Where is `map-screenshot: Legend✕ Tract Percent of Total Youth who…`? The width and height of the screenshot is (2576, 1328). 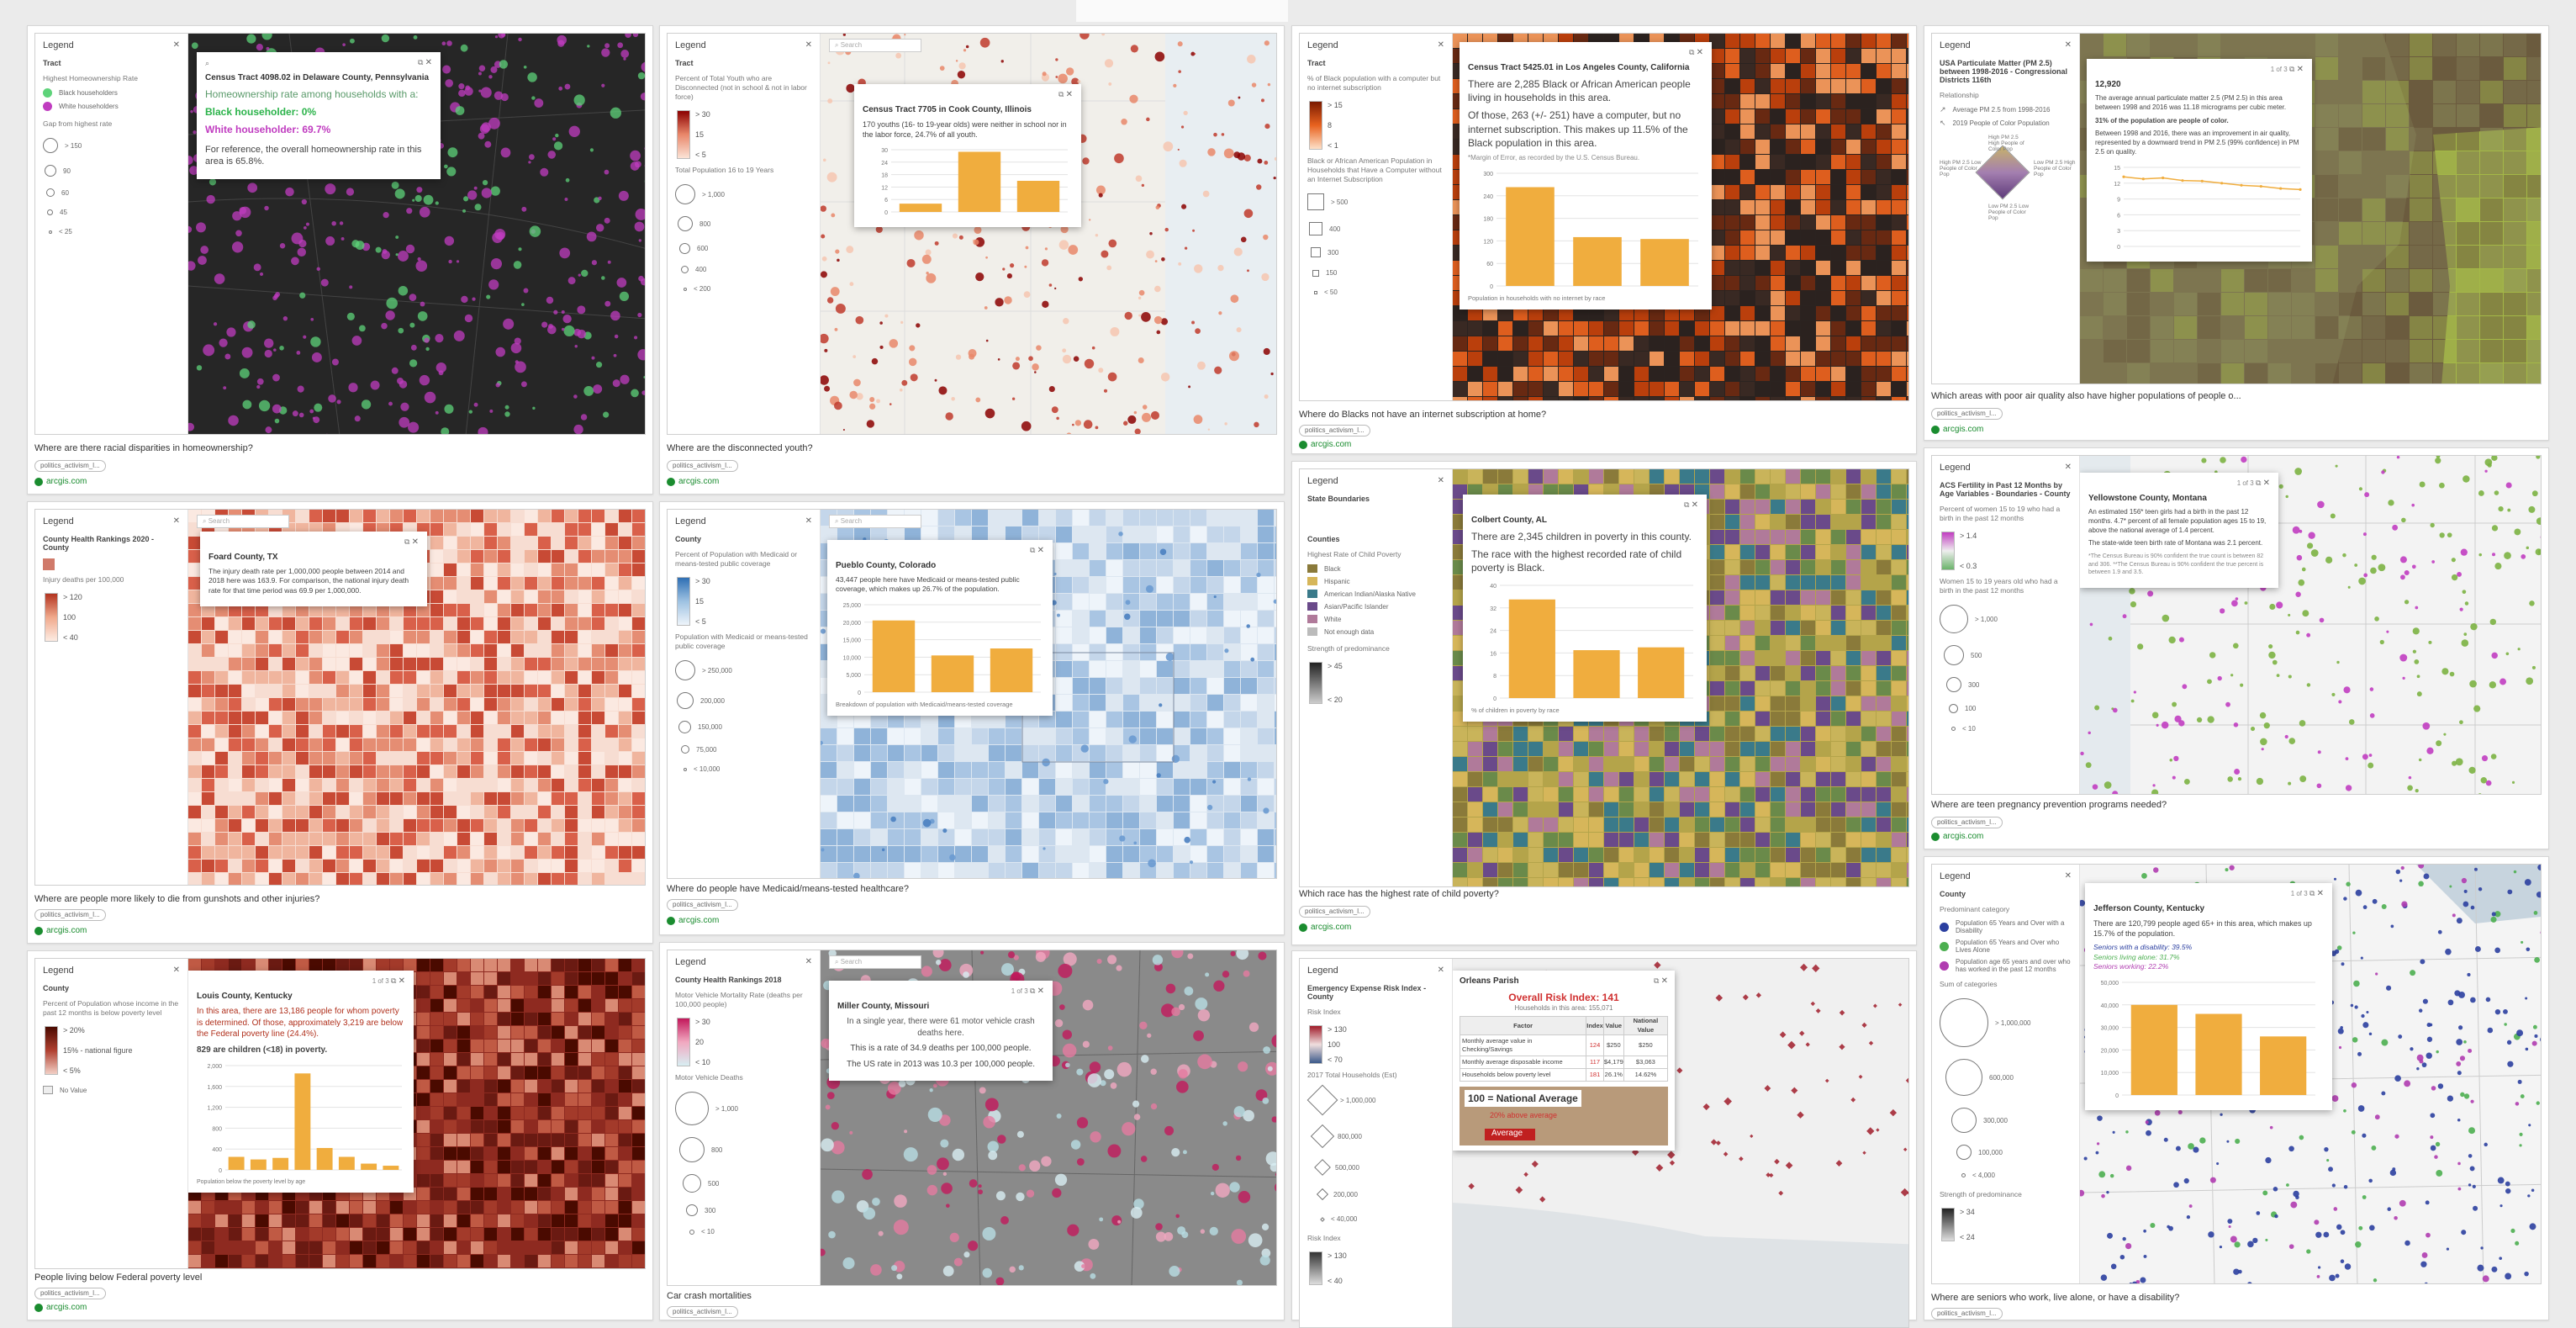 map-screenshot: Legend✕ Tract Percent of Total Youth who… is located at coordinates (972, 234).